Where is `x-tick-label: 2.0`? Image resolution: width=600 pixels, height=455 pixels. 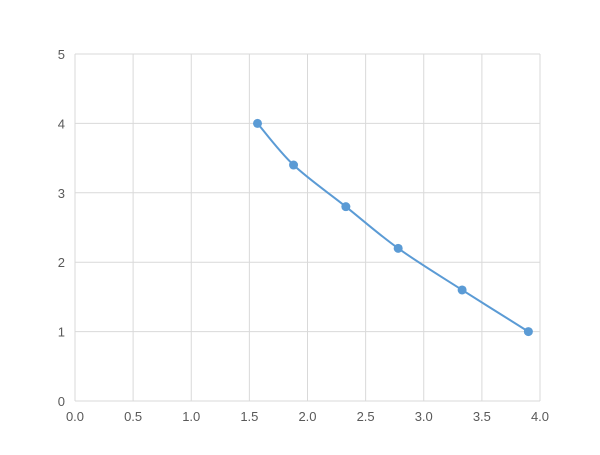
x-tick-label: 2.0 is located at coordinates (307, 416).